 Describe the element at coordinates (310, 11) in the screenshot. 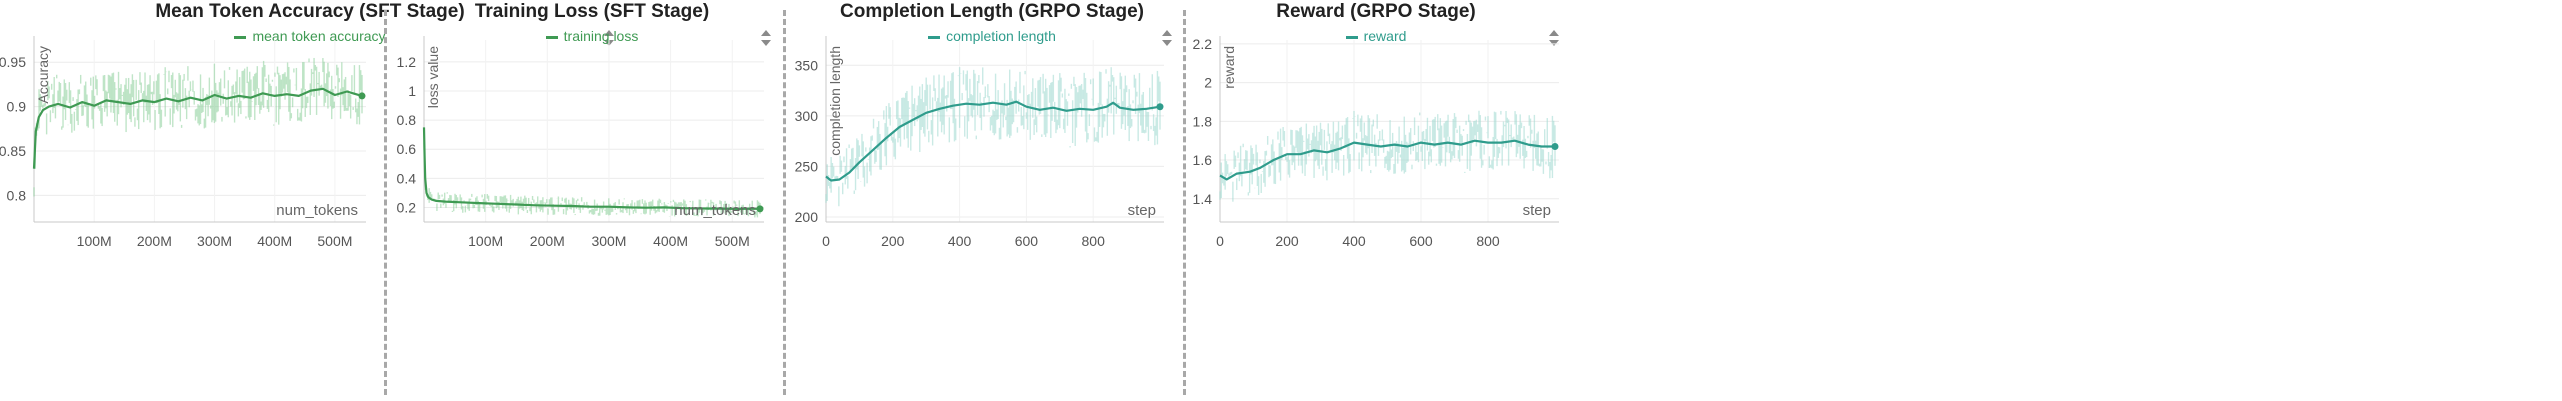

I see `chart-title: Mean Token Accuracy (SFT Stage)` at that location.